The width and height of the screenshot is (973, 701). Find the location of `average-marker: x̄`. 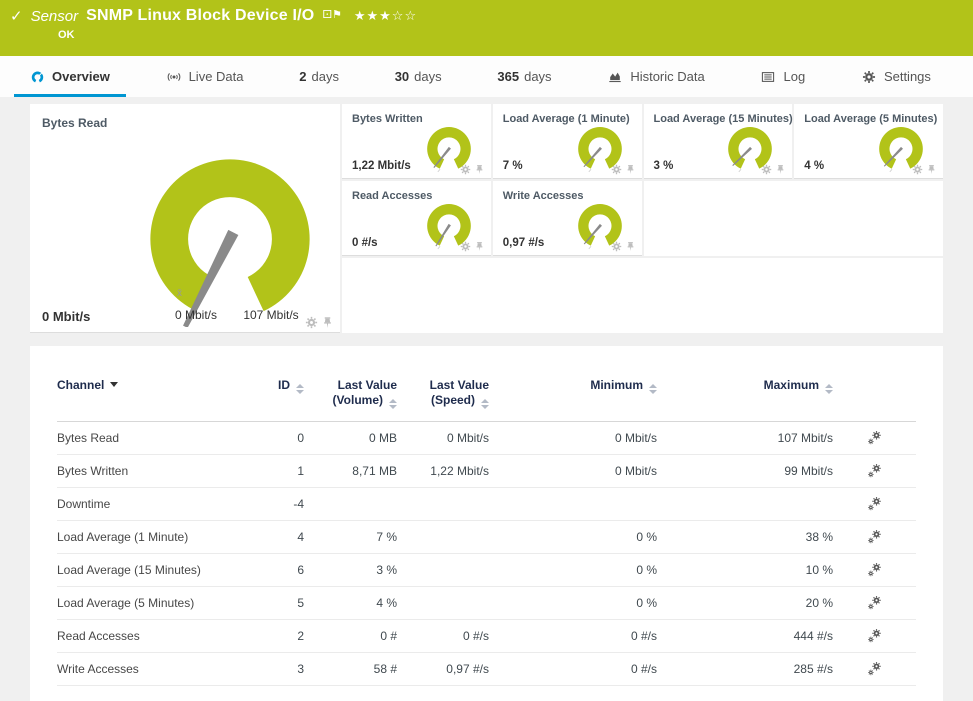

average-marker: x̄ is located at coordinates (179, 293).